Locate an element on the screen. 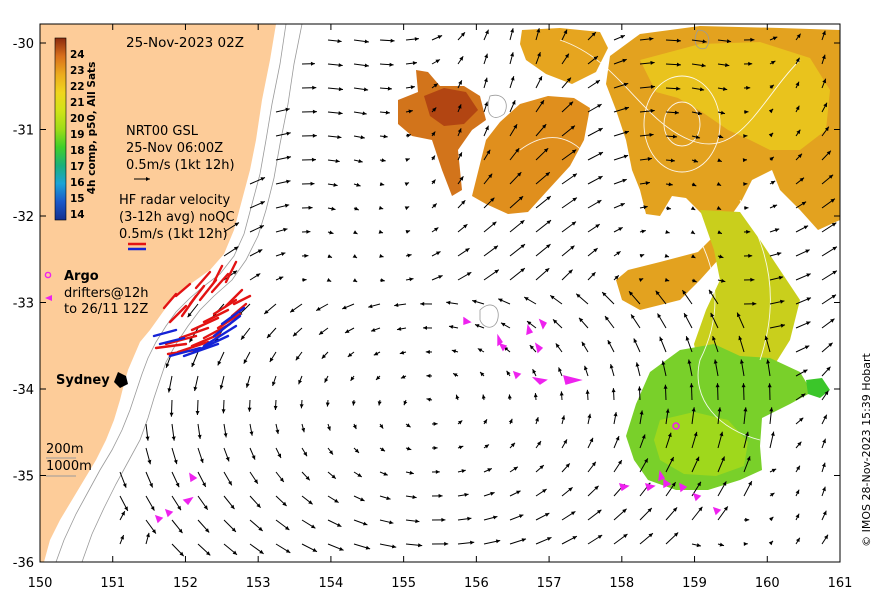 This screenshot has width=880, height=600. drifter-line2: to 26/11 12Z is located at coordinates (106, 309).